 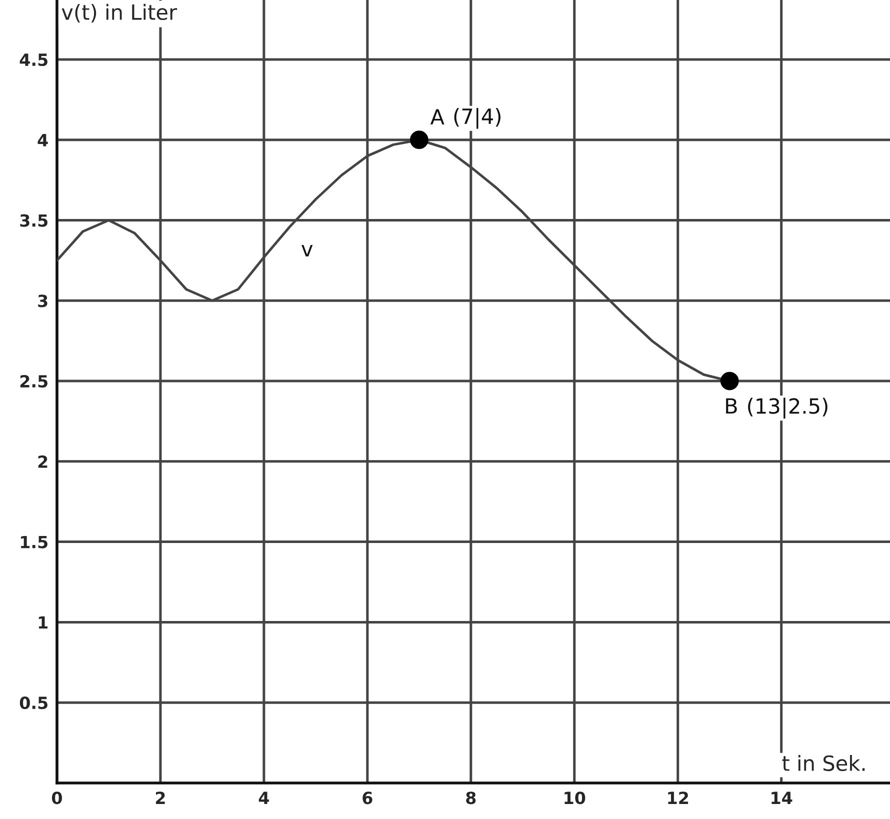 I want to click on x-tick-label: 14, so click(x=782, y=798).